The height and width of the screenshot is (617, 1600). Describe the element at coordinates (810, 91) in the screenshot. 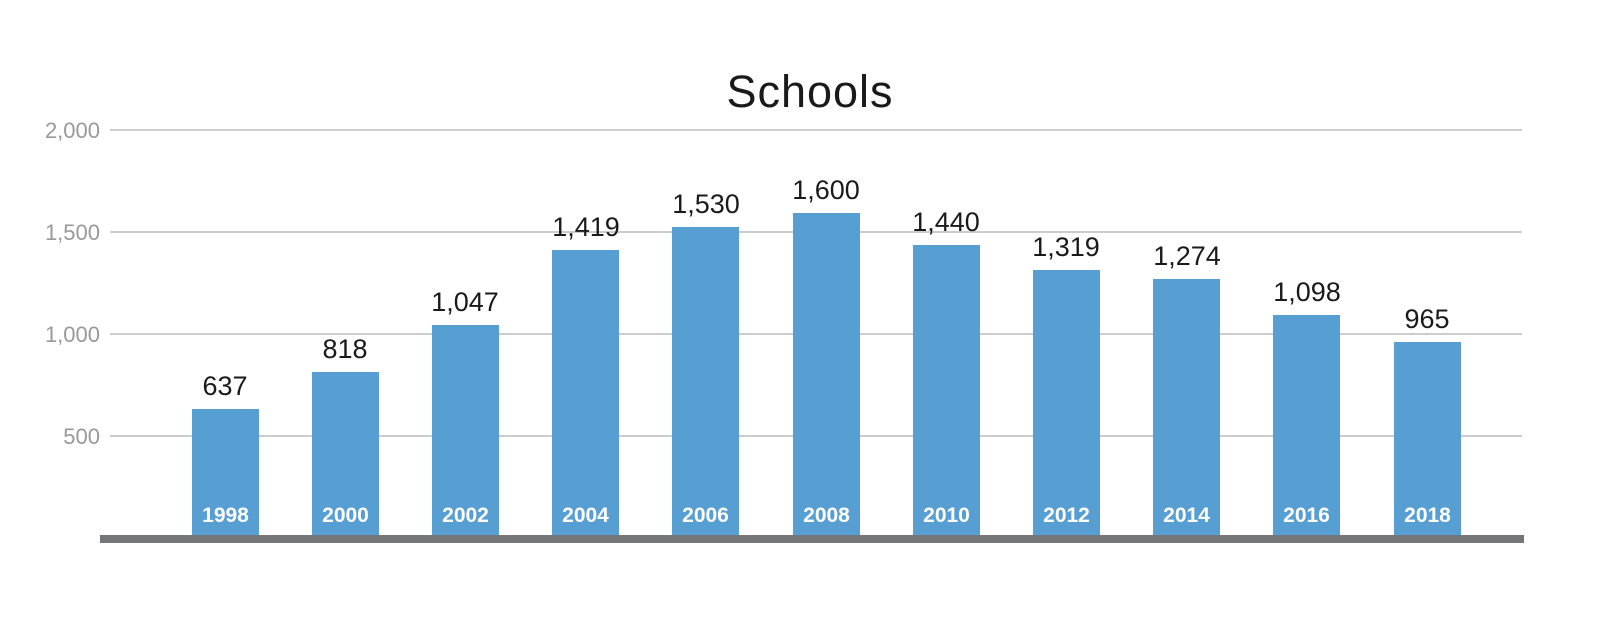

I see `chart-title: Schools` at that location.